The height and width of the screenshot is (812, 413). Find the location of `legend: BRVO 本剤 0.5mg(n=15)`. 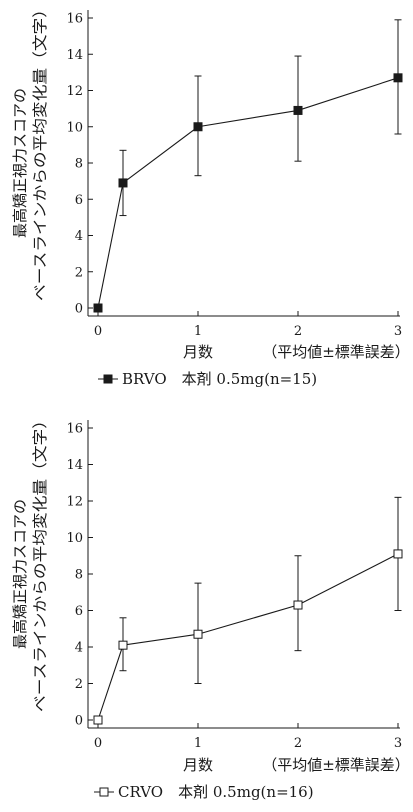

legend: BRVO 本剤 0.5mg(n=15) is located at coordinates (207, 379).